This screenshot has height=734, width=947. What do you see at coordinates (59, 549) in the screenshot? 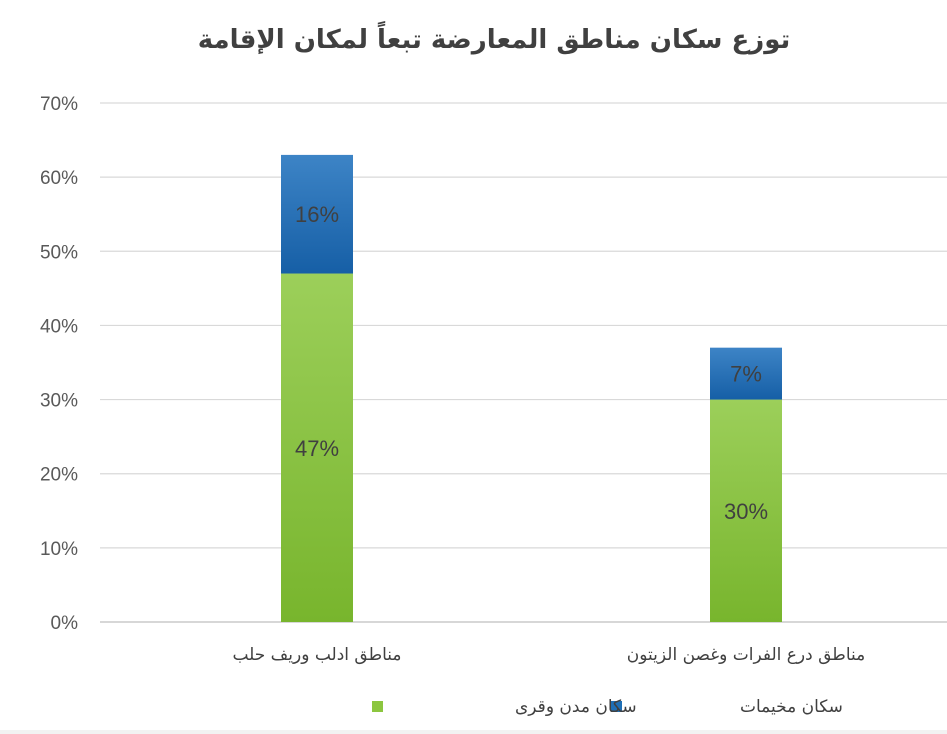
I see `y-tick-label: 10%` at bounding box center [59, 549].